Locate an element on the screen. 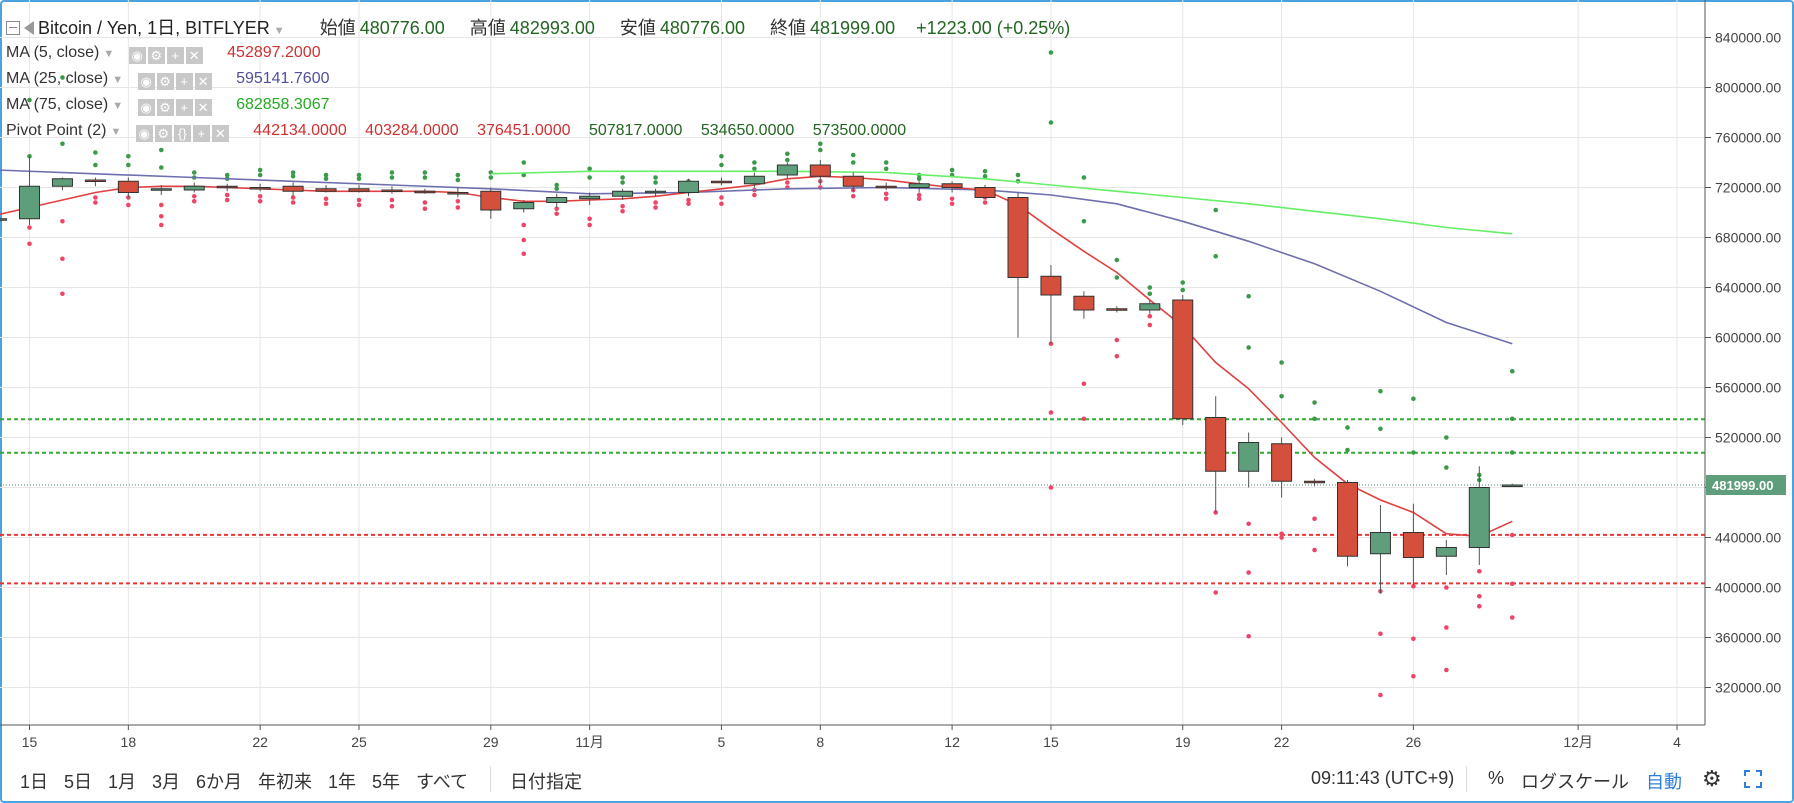  range-all-button: すべて is located at coordinates (442, 782).